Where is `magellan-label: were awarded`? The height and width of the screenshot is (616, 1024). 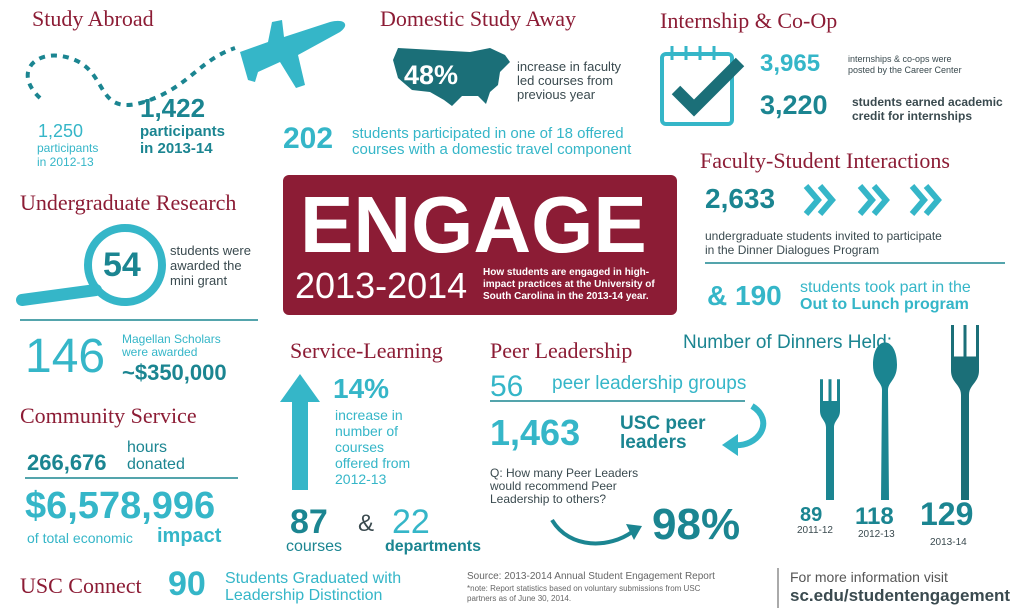 magellan-label: were awarded is located at coordinates (160, 352).